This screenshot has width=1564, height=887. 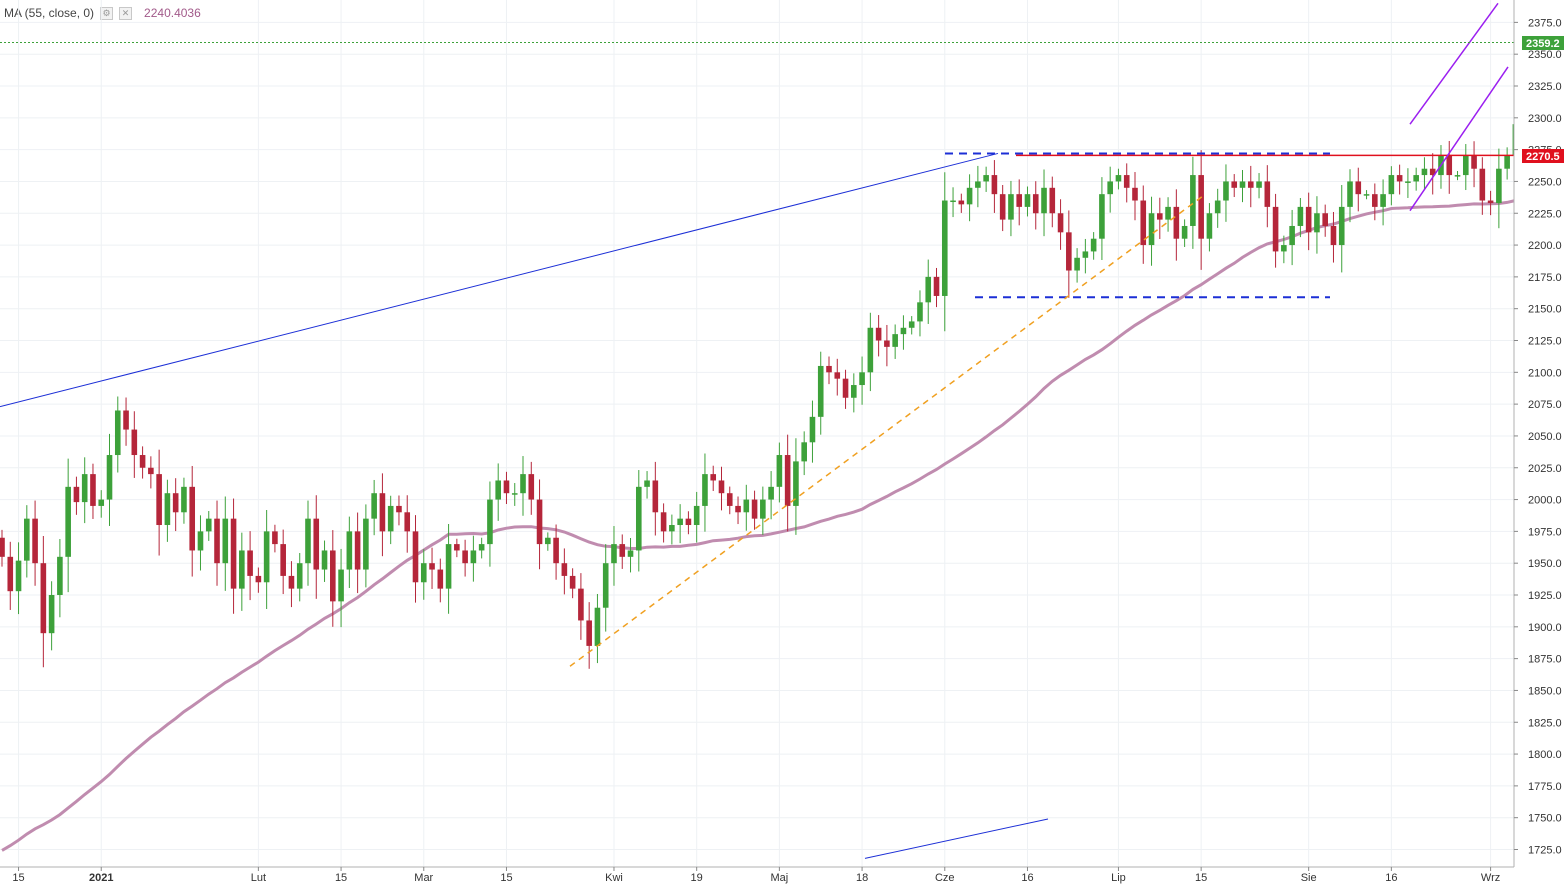 I want to click on gear-icon: ⚙, so click(x=107, y=13).